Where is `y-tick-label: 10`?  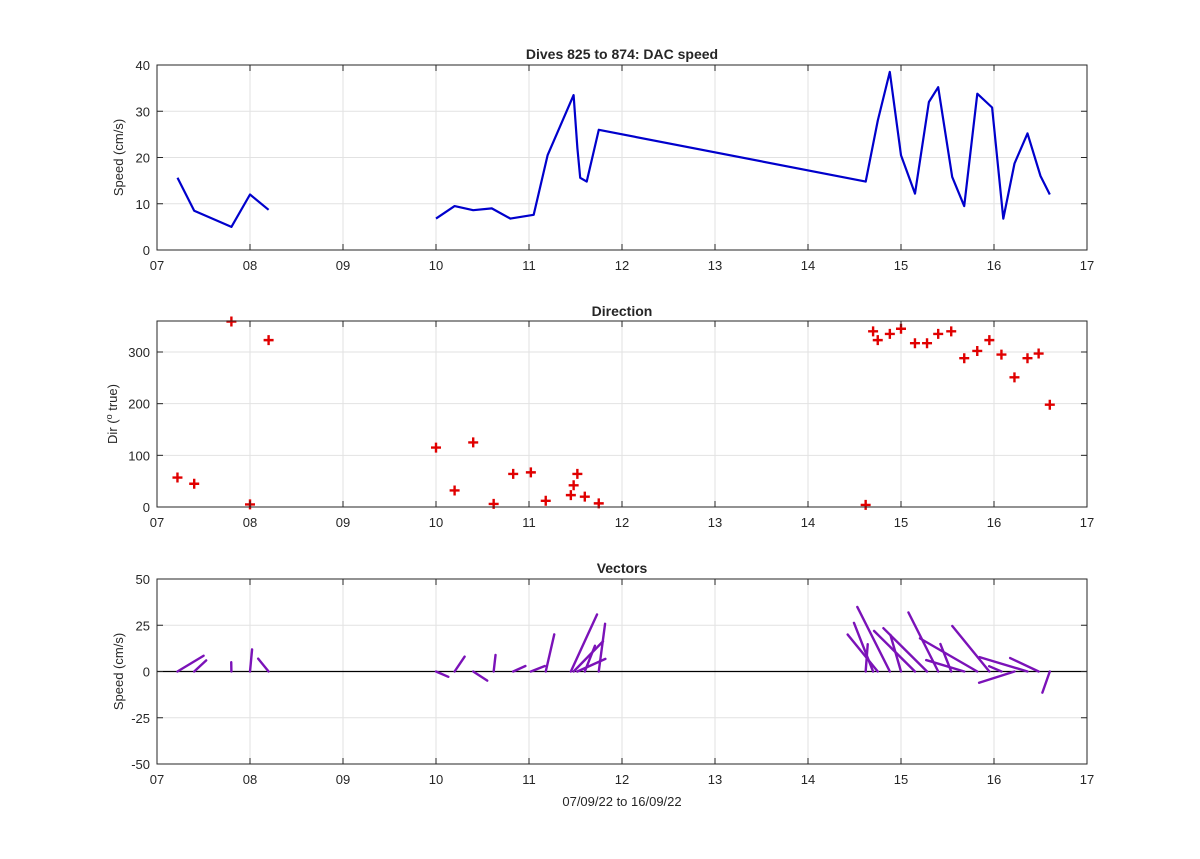
y-tick-label: 10 is located at coordinates (143, 204).